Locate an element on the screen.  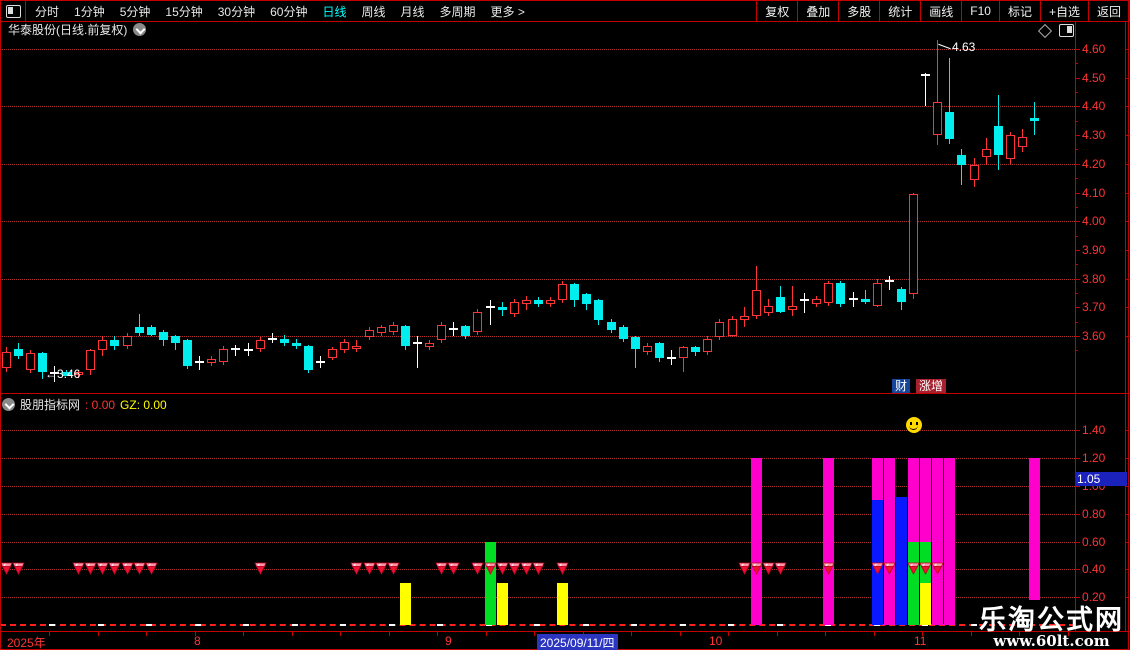
price-axis-label: 4.20 is located at coordinates (1094, 163).